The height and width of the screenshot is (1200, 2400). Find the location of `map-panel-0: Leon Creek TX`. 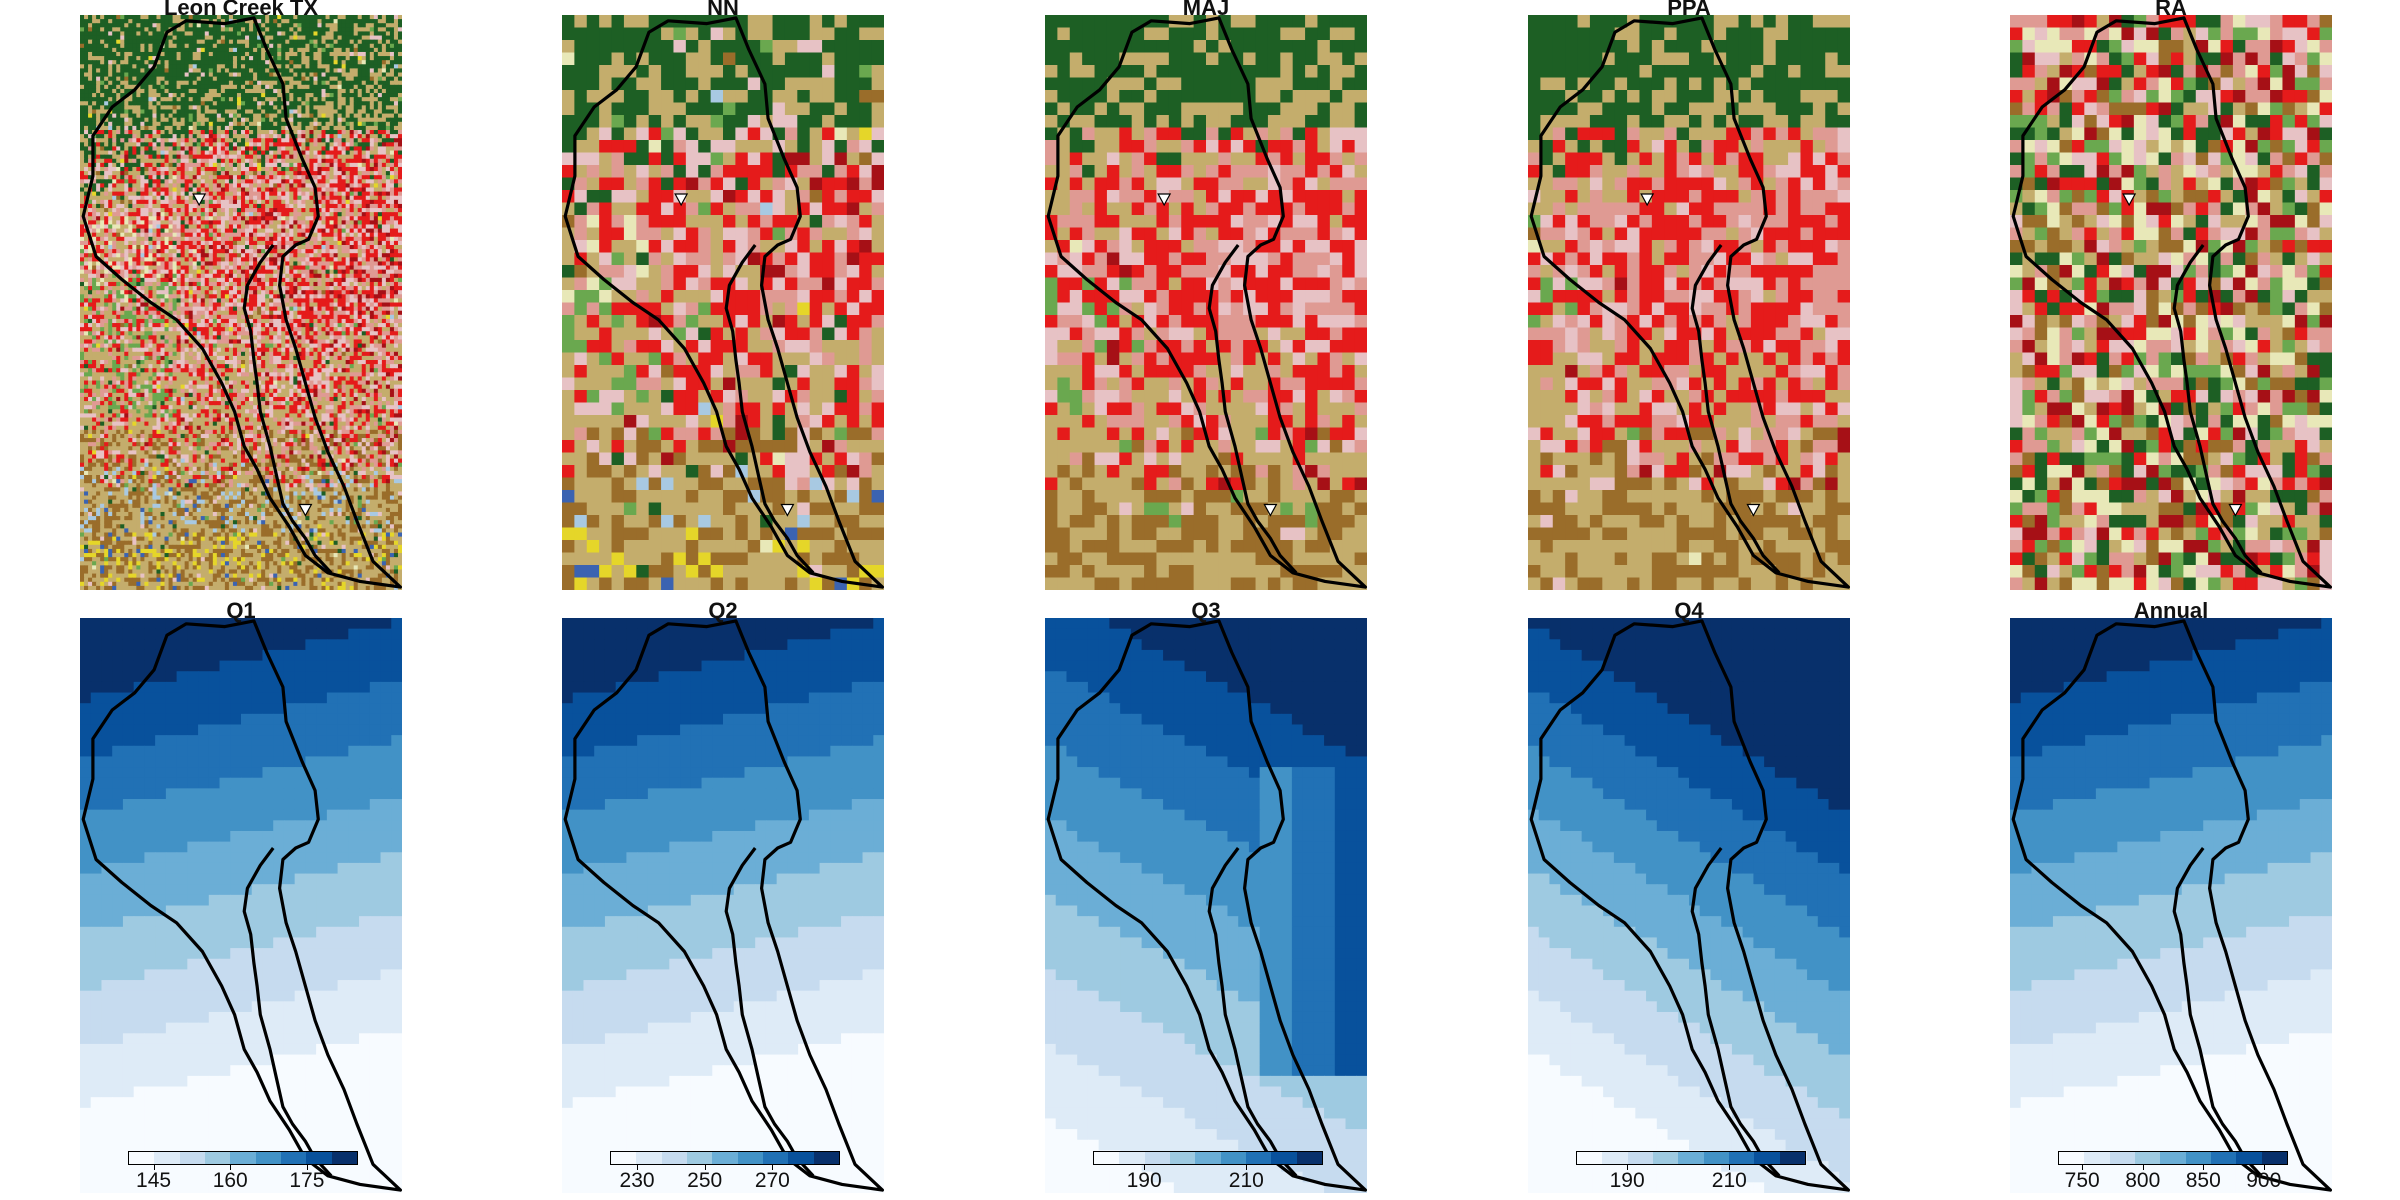

map-panel-0: Leon Creek TX is located at coordinates (241, 295).